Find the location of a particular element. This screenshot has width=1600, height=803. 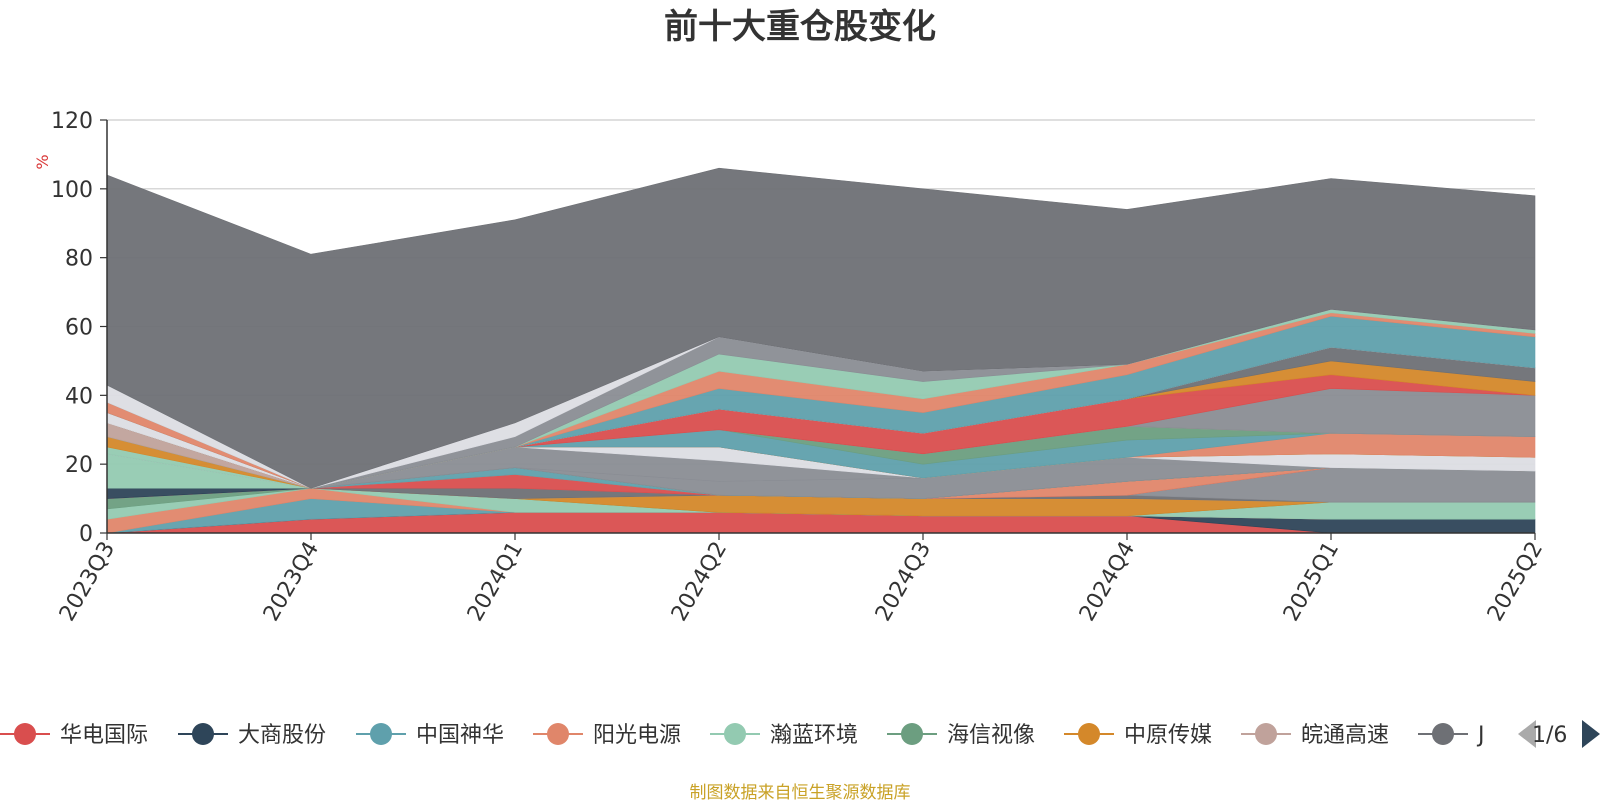

legend-item: 海信视像 is located at coordinates (961, 735).